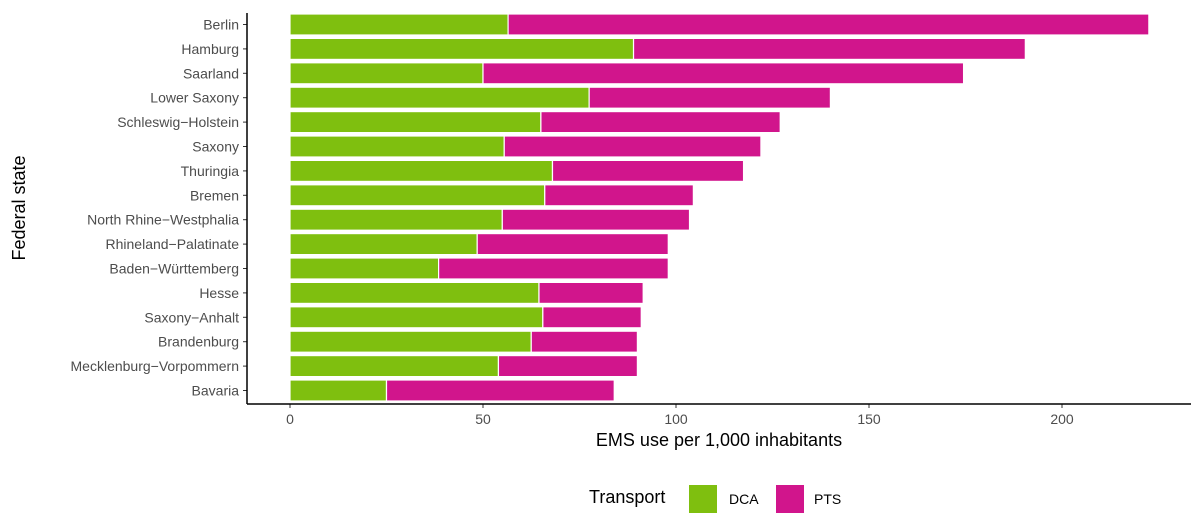 Image resolution: width=1192 pixels, height=513 pixels. What do you see at coordinates (174, 269) in the screenshot?
I see `y-tick-label: Baden−Württemberg` at bounding box center [174, 269].